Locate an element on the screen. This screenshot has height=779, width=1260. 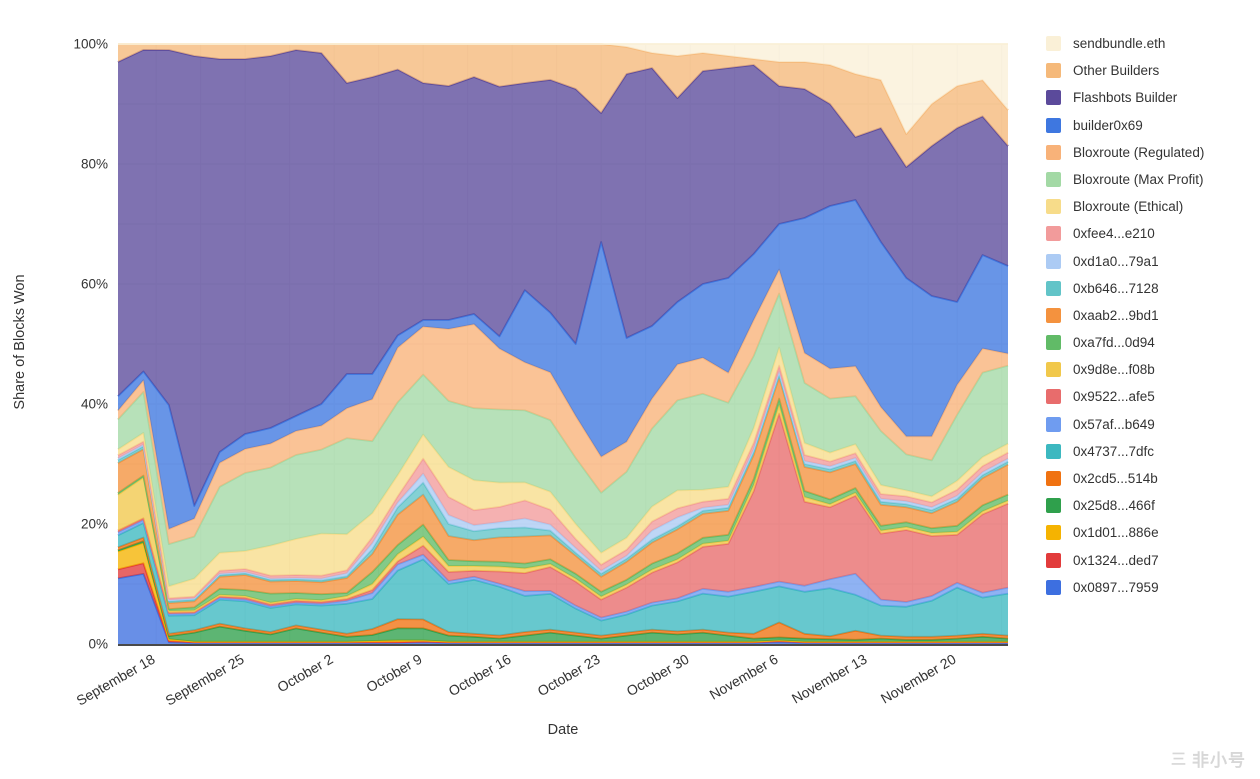
legend-label: 0x1d01...886e is located at coordinates (1116, 533).